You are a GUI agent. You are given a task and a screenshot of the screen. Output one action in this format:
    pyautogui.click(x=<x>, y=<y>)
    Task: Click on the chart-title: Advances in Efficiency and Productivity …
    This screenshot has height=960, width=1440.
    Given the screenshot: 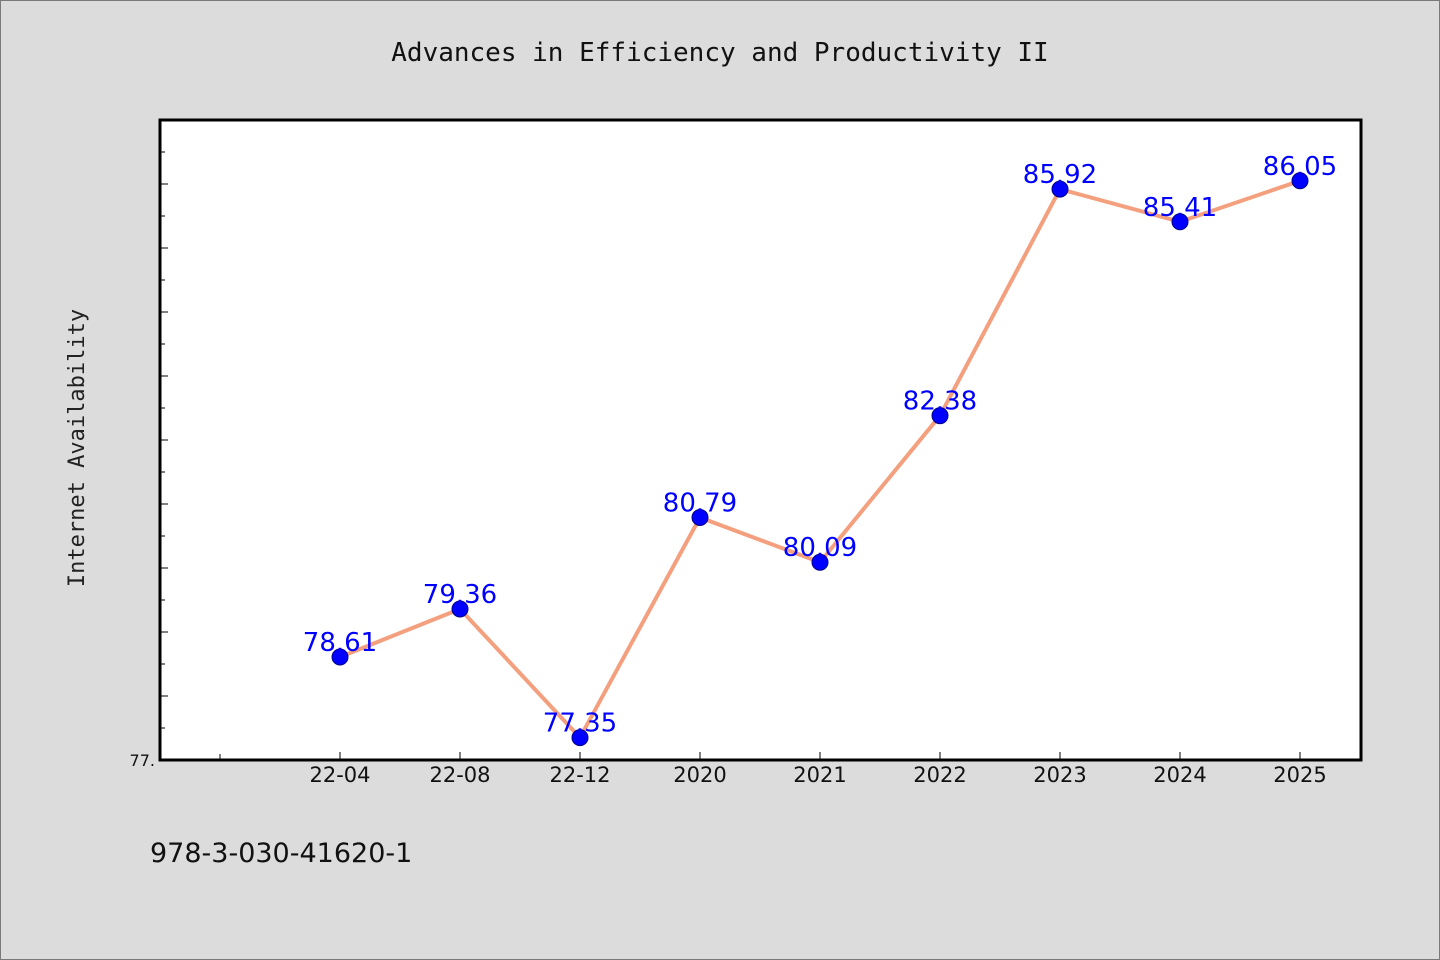 What is the action you would take?
    pyautogui.click(x=719, y=53)
    